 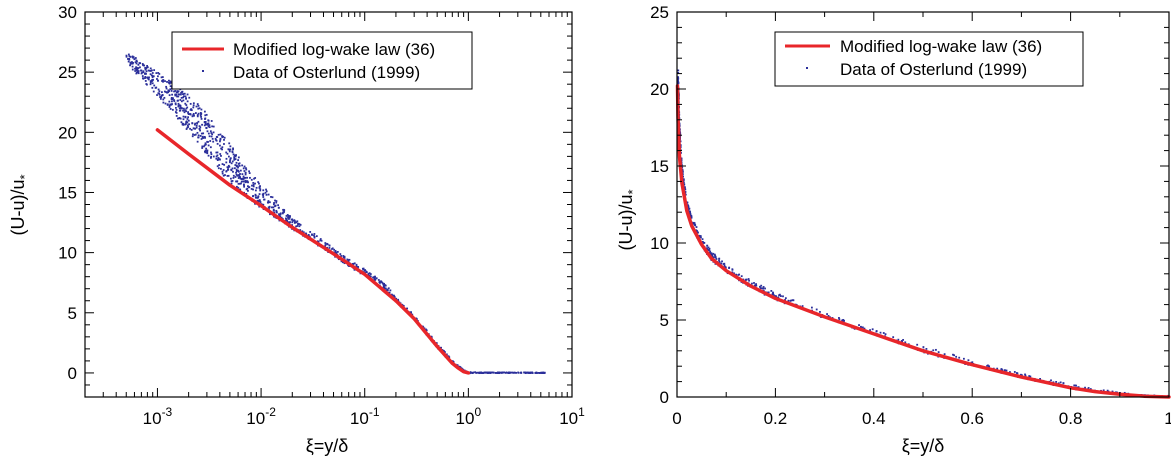 What do you see at coordinates (941, 46) in the screenshot?
I see `right-legend-label-model: Modified log-wake law (36)` at bounding box center [941, 46].